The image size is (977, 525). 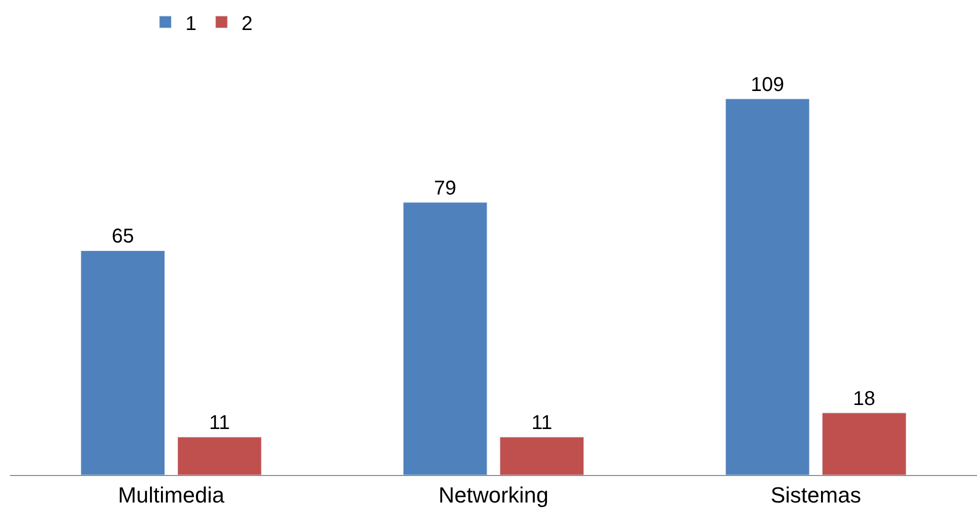 What do you see at coordinates (816, 495) in the screenshot?
I see `x-tick-label: Sistemas` at bounding box center [816, 495].